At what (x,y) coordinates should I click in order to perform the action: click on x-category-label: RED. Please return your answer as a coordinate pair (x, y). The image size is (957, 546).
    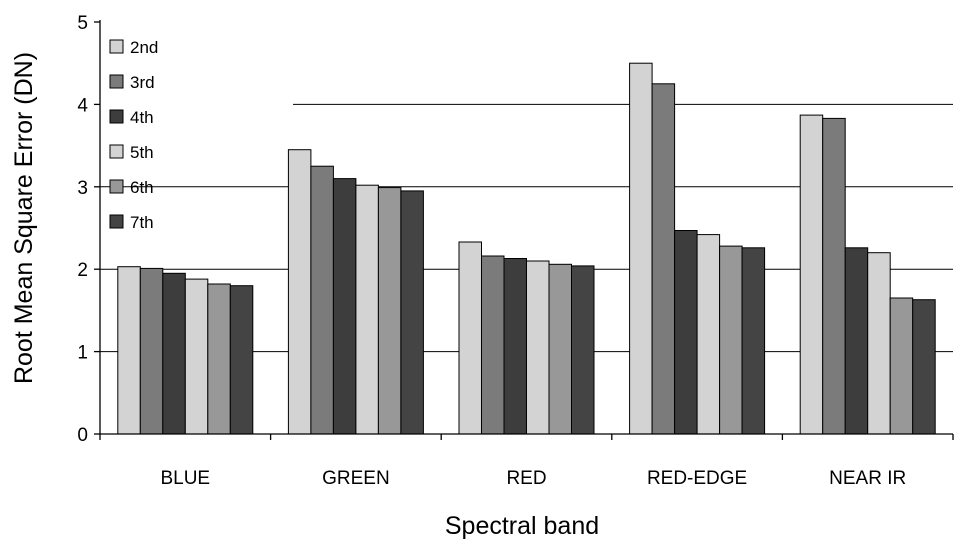
    Looking at the image, I should click on (526, 478).